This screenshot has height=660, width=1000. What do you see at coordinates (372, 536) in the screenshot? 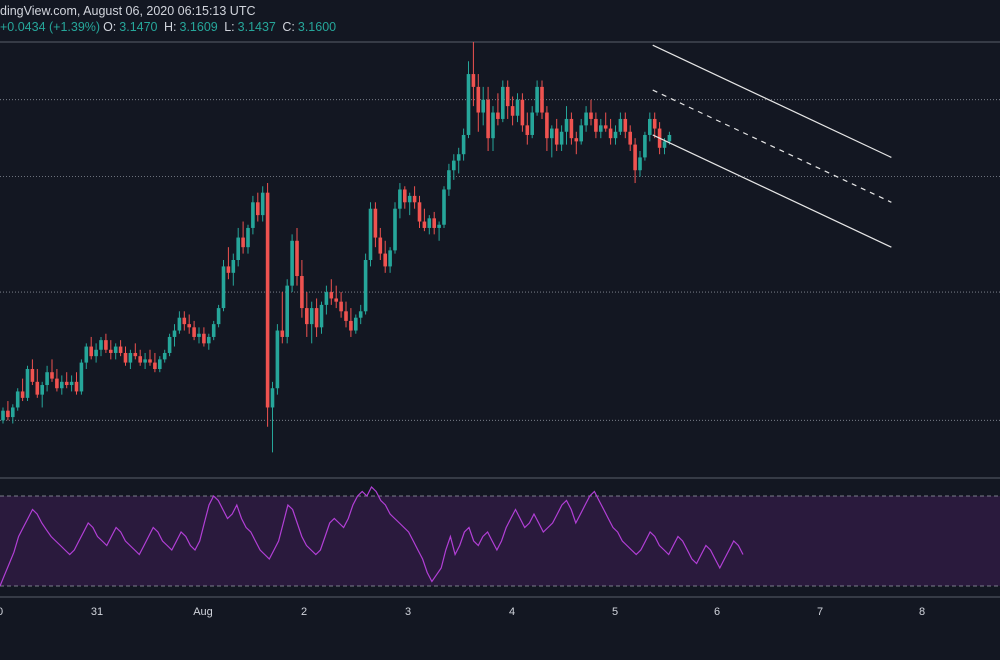
I see `rsi-line` at bounding box center [372, 536].